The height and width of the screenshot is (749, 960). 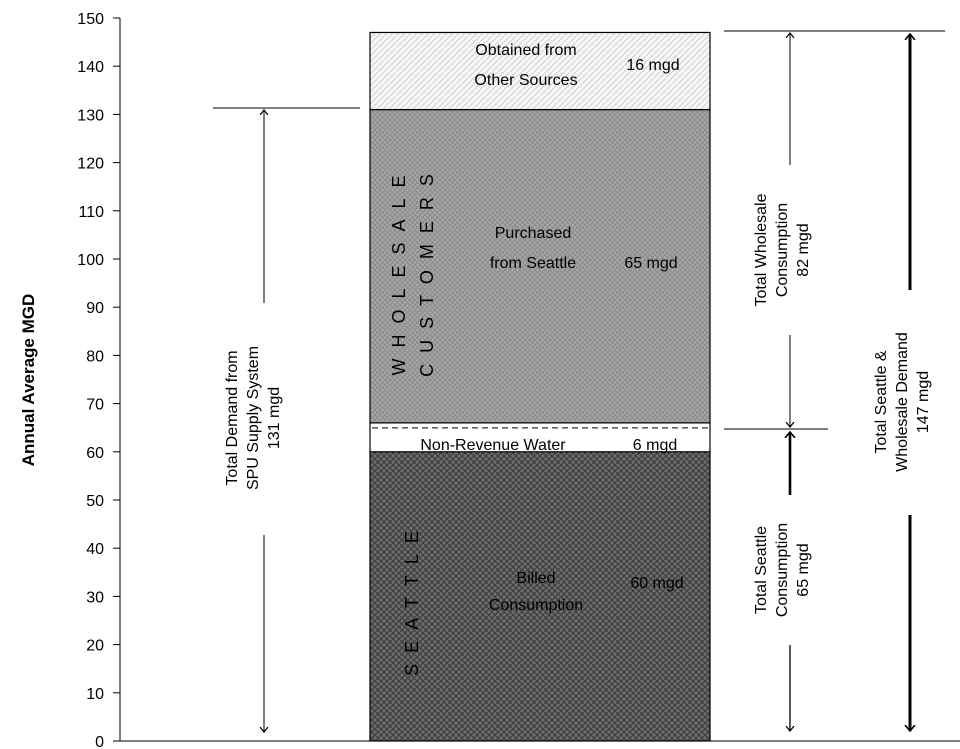 What do you see at coordinates (90, 19) in the screenshot?
I see `y-tick-label-150: 150` at bounding box center [90, 19].